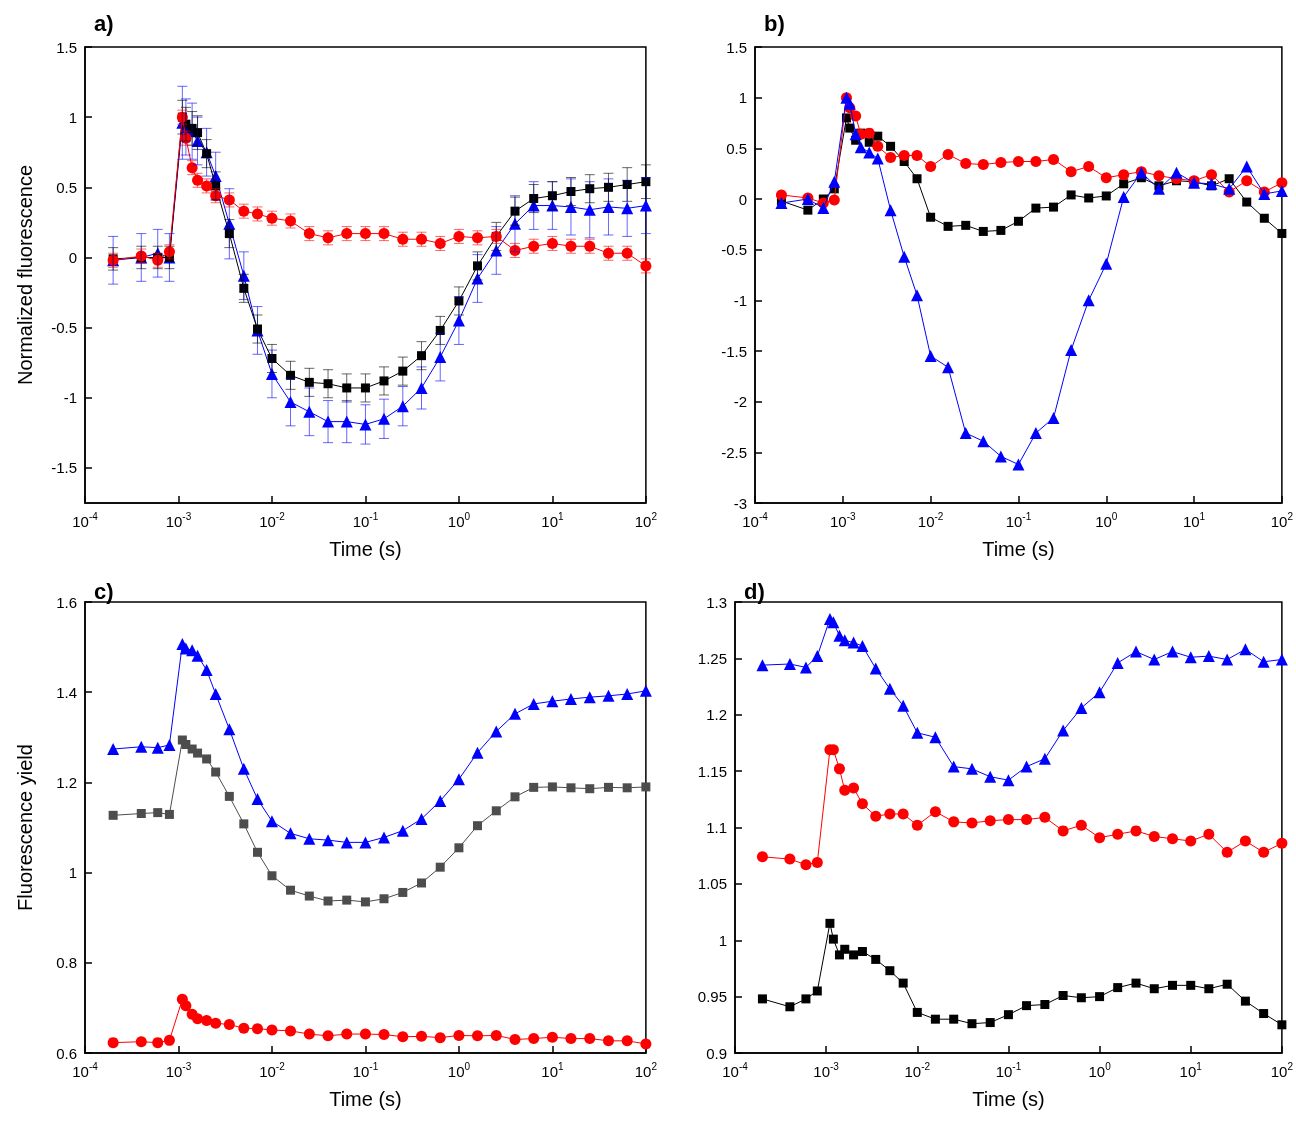 This screenshot has width=1296, height=1125. I want to click on y-axis-title: Fluorescence yield, so click(25, 827).